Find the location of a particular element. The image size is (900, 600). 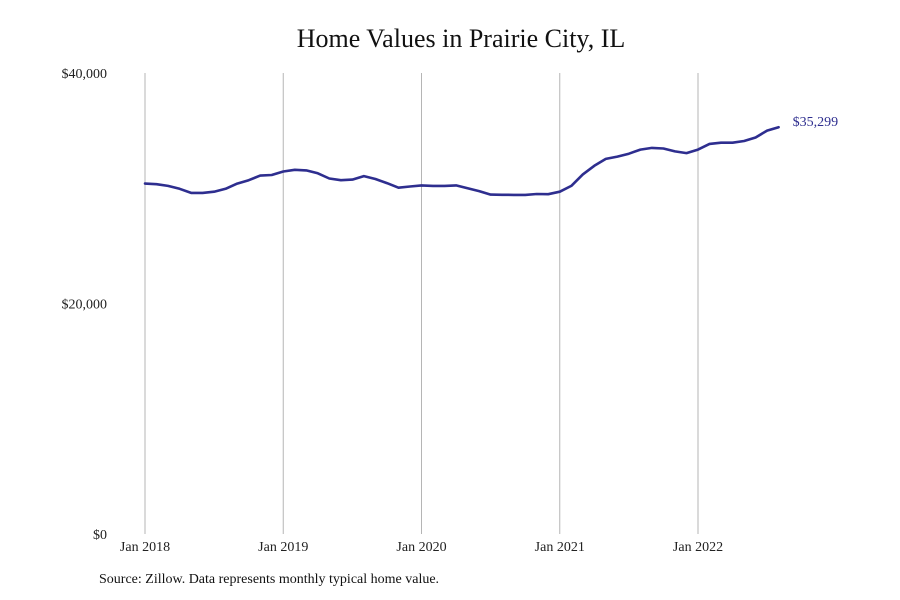

x-tick-label: Jan 2021 is located at coordinates (560, 547).